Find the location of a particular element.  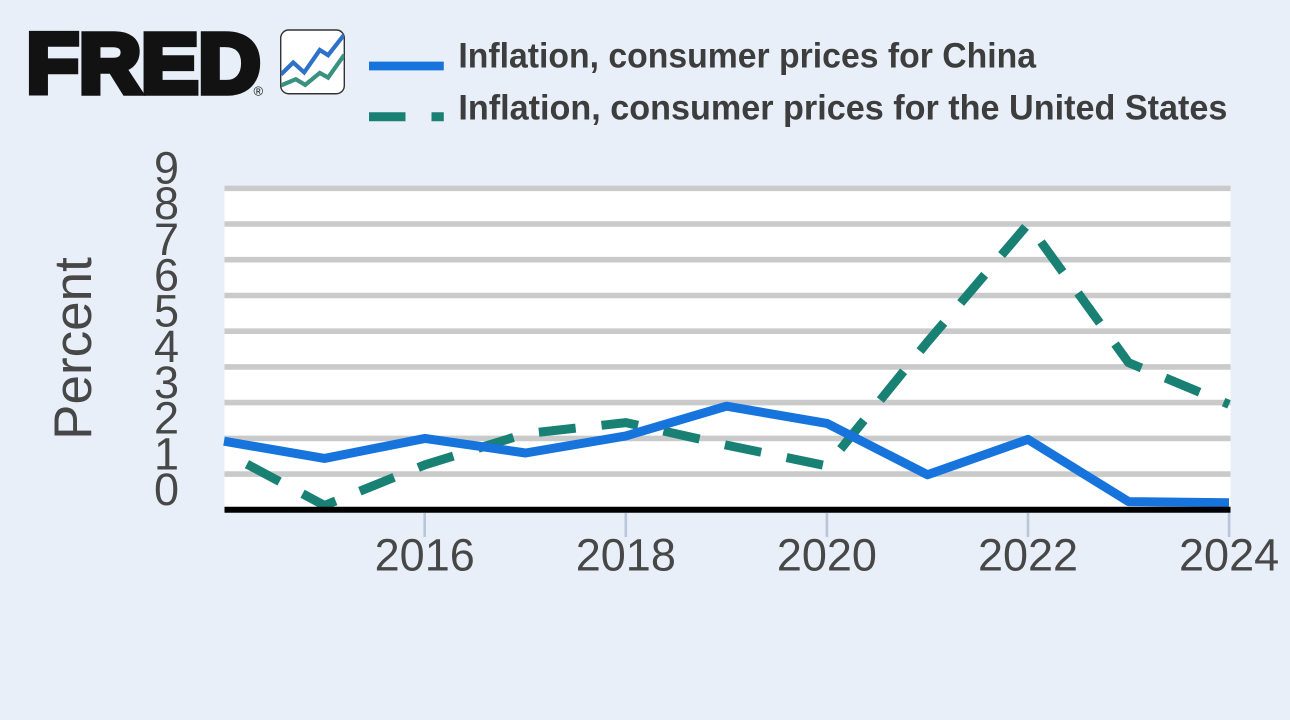

svg-text: 9 is located at coordinates (166, 168).